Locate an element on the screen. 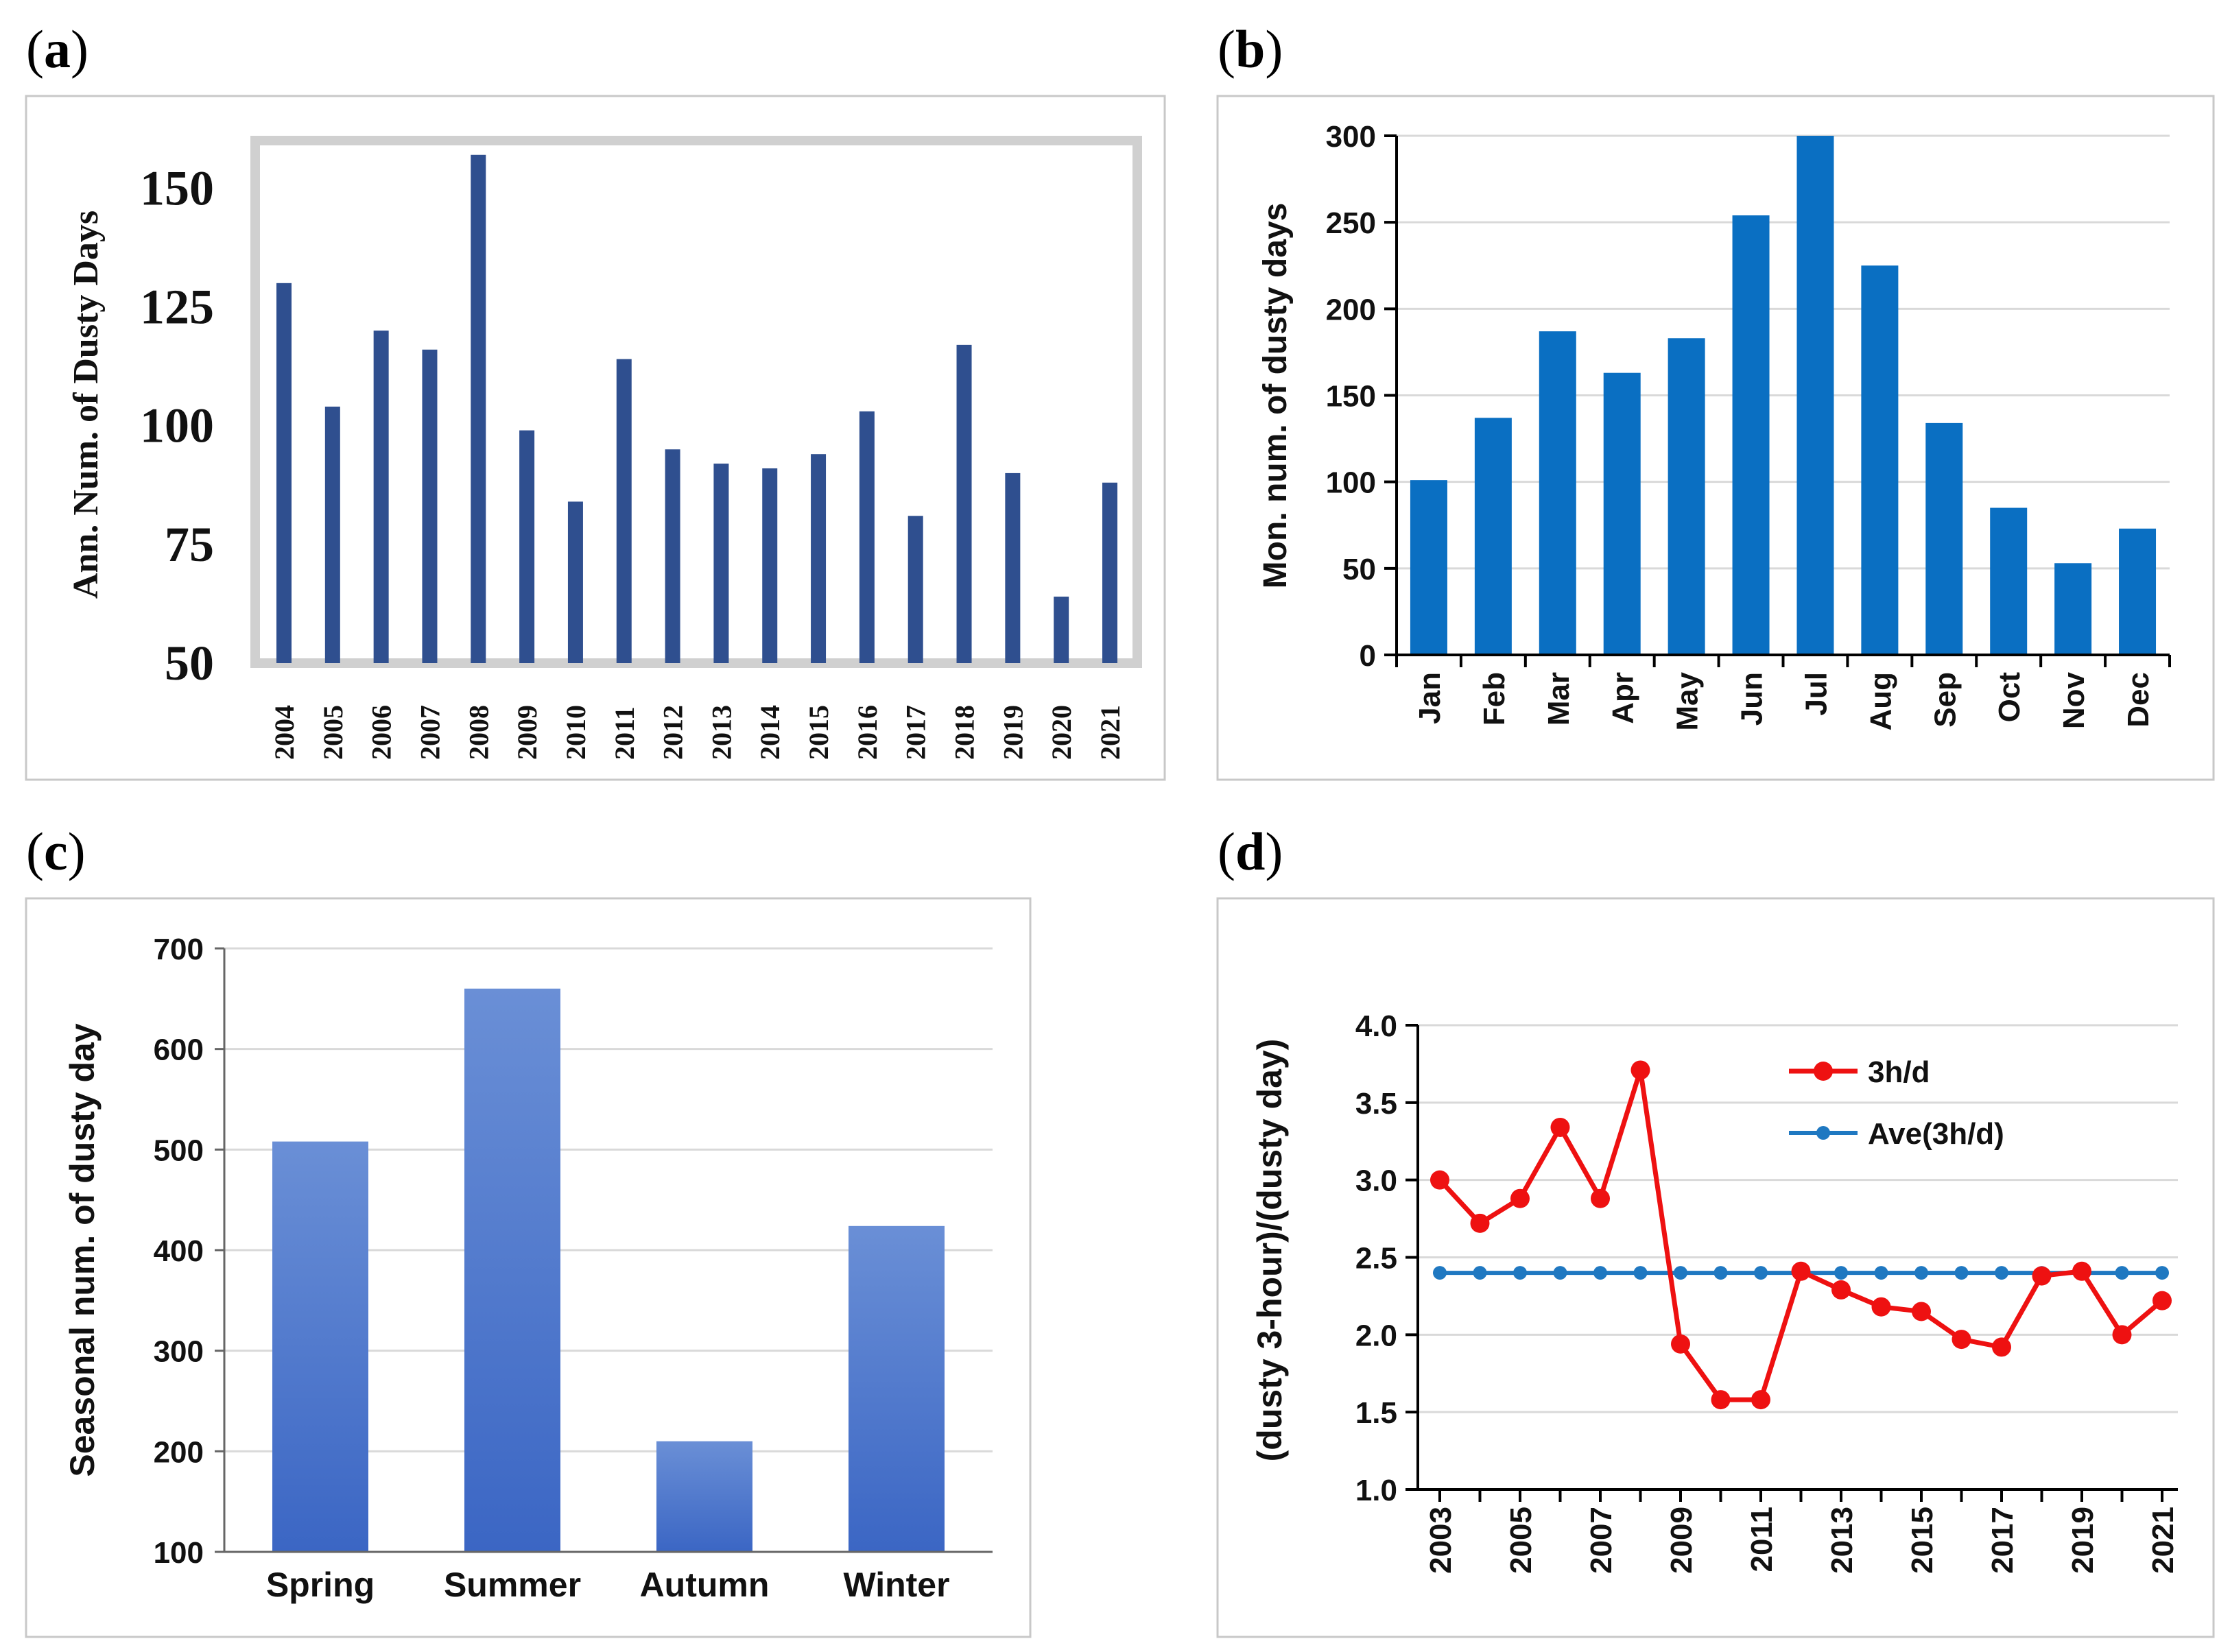 This screenshot has width=2230, height=1652. x-tick-label-a: 2010 is located at coordinates (575, 732).